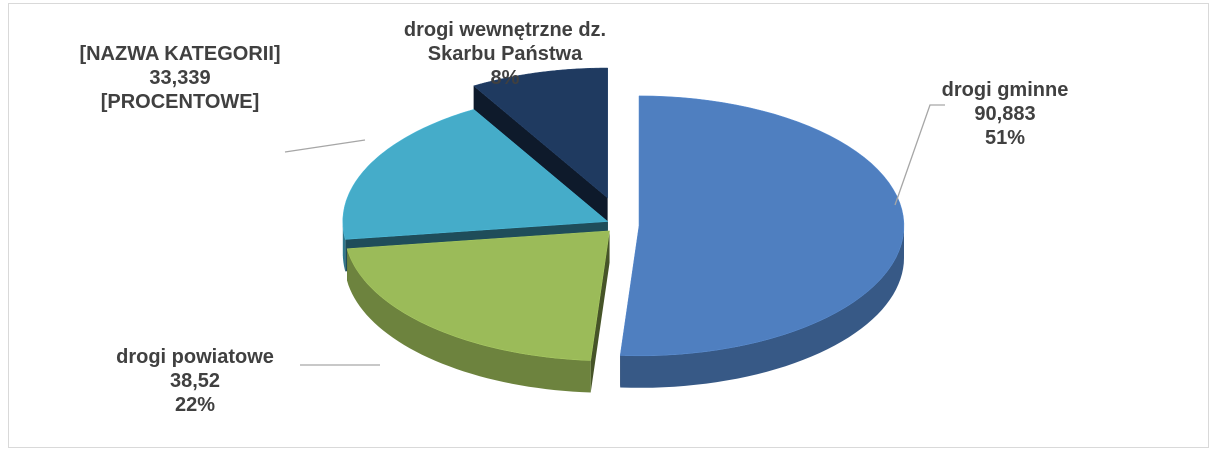 The height and width of the screenshot is (450, 1212). Describe the element at coordinates (195, 405) in the screenshot. I see `label-line: 22%` at that location.